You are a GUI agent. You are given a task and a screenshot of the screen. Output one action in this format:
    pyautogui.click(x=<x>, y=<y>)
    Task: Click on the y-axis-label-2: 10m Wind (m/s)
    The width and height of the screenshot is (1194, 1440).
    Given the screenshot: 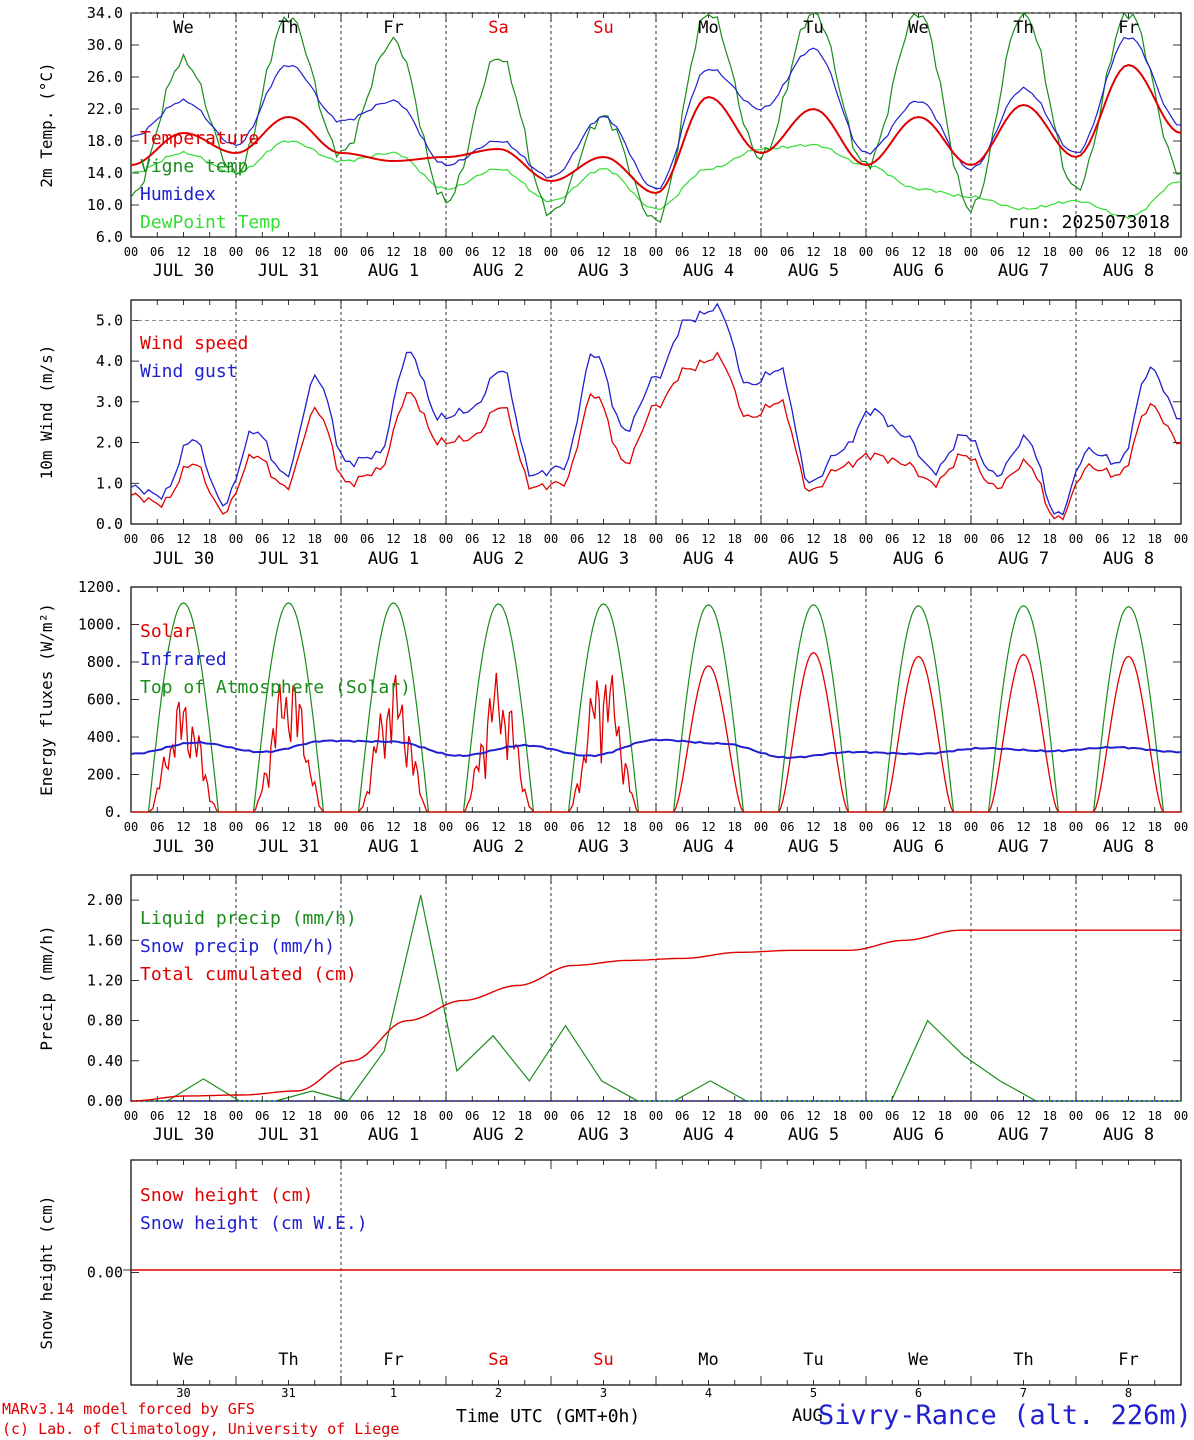 What is the action you would take?
    pyautogui.click(x=46, y=412)
    